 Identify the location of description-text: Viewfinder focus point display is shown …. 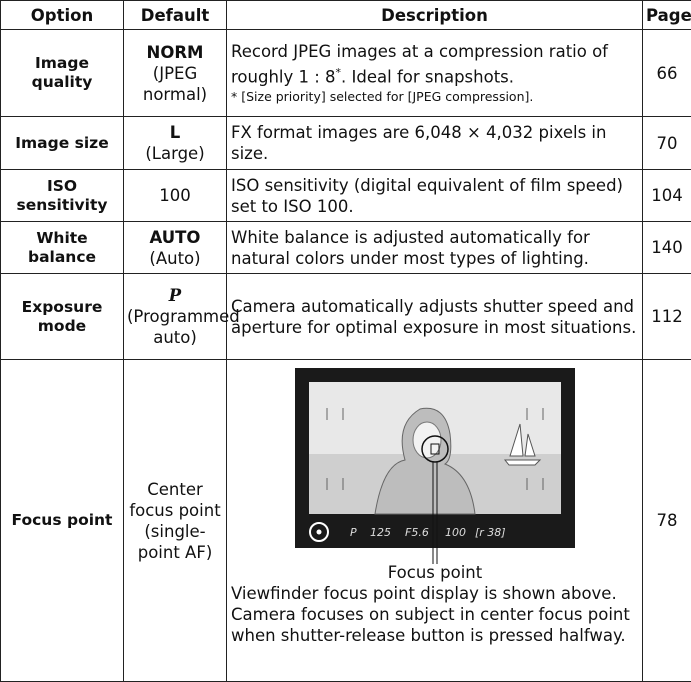
(430, 614).